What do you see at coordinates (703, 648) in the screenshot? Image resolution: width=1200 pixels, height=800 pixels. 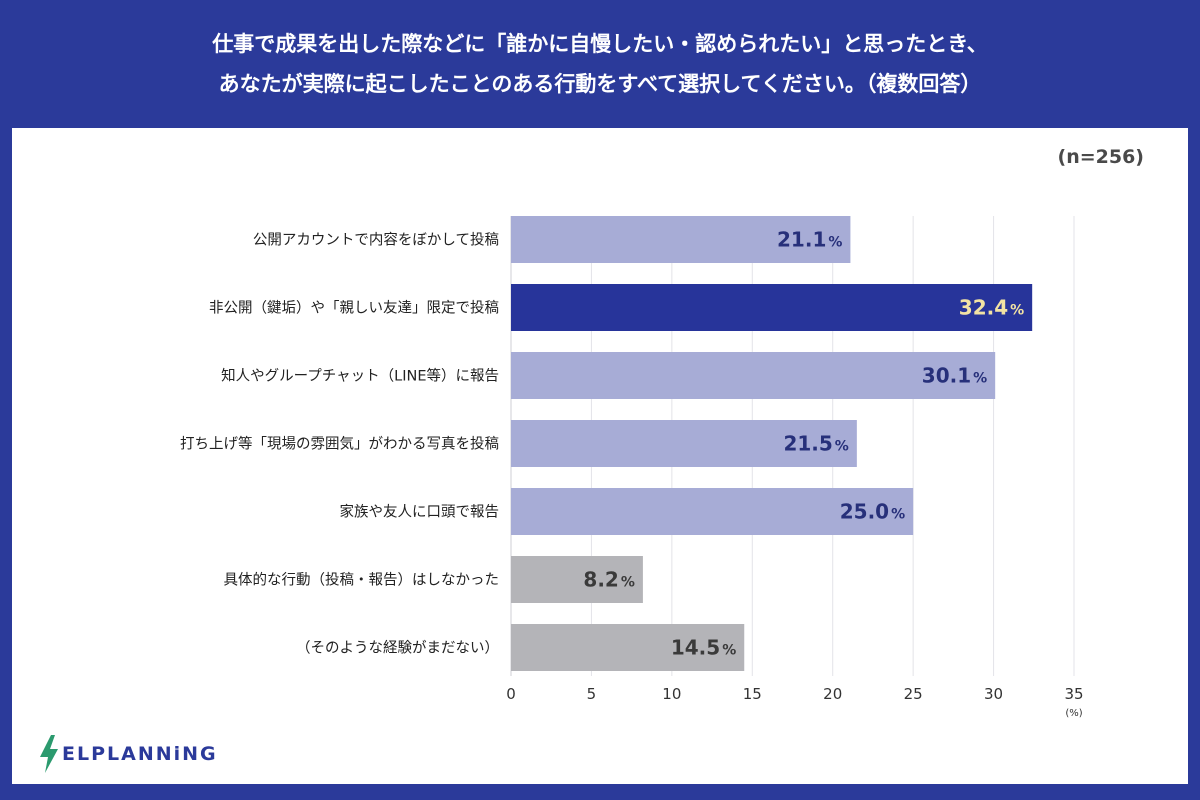 I see `value-label: 14.5%` at bounding box center [703, 648].